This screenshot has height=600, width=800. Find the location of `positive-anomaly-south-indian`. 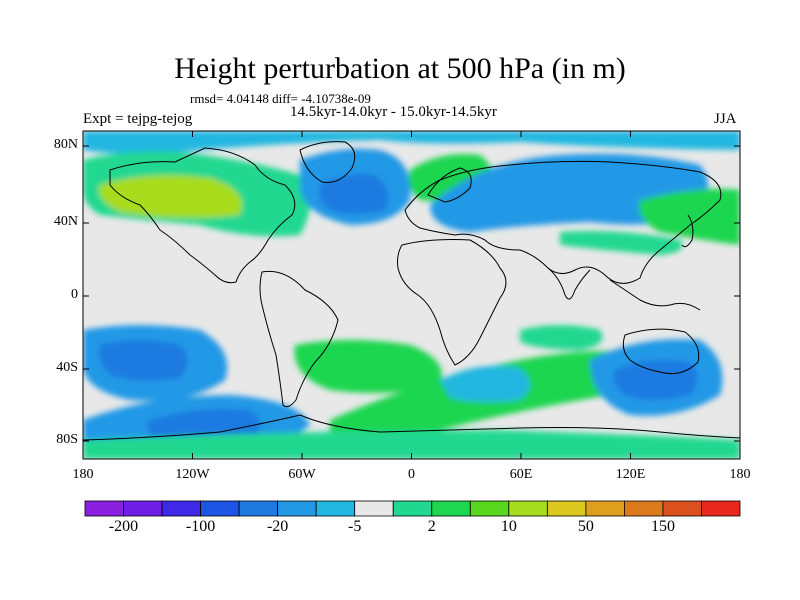

positive-anomaly-south-indian is located at coordinates (561, 337).